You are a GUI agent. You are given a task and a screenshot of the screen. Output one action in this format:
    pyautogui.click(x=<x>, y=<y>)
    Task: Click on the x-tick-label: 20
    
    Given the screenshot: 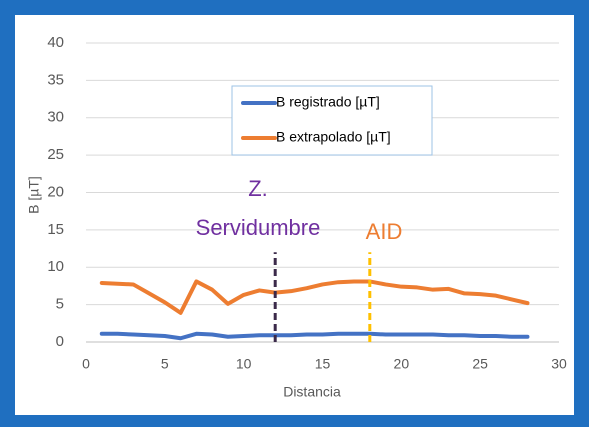 What is the action you would take?
    pyautogui.click(x=402, y=364)
    